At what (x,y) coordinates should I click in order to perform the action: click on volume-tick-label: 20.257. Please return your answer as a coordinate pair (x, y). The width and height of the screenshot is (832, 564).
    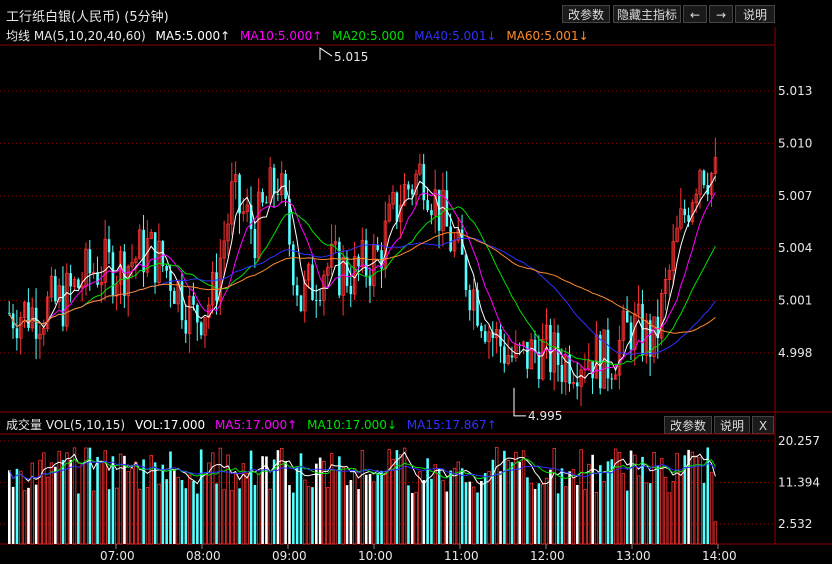
    Looking at the image, I should click on (799, 441).